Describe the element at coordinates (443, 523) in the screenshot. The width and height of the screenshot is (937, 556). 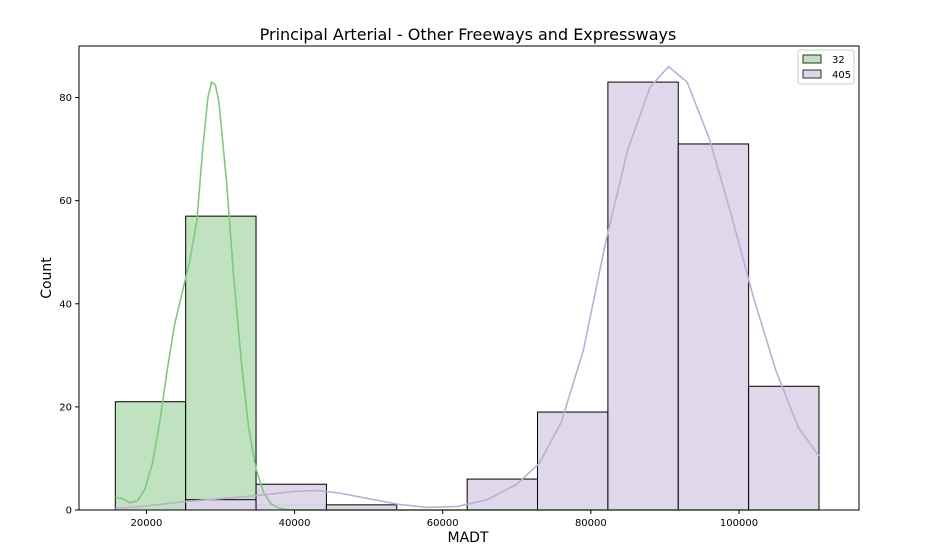
I see `x-tick-label: 60000` at that location.